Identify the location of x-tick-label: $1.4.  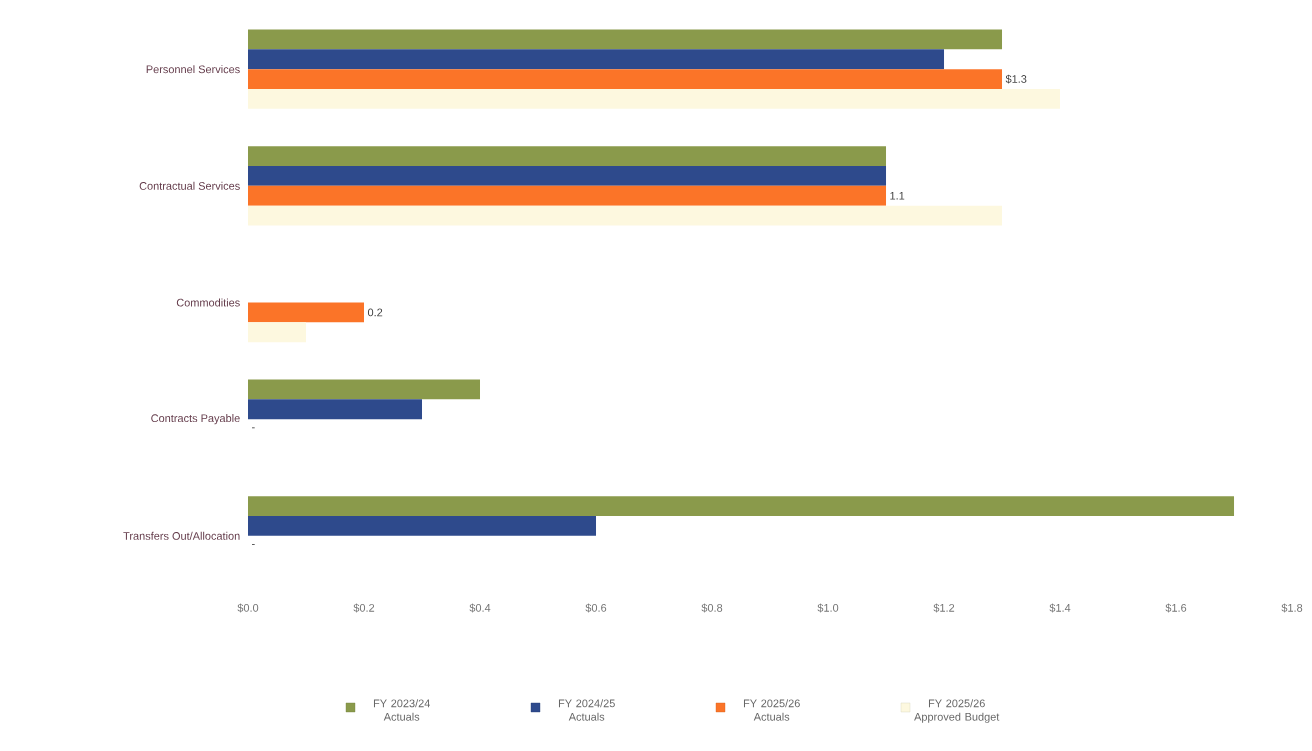
(1060, 608).